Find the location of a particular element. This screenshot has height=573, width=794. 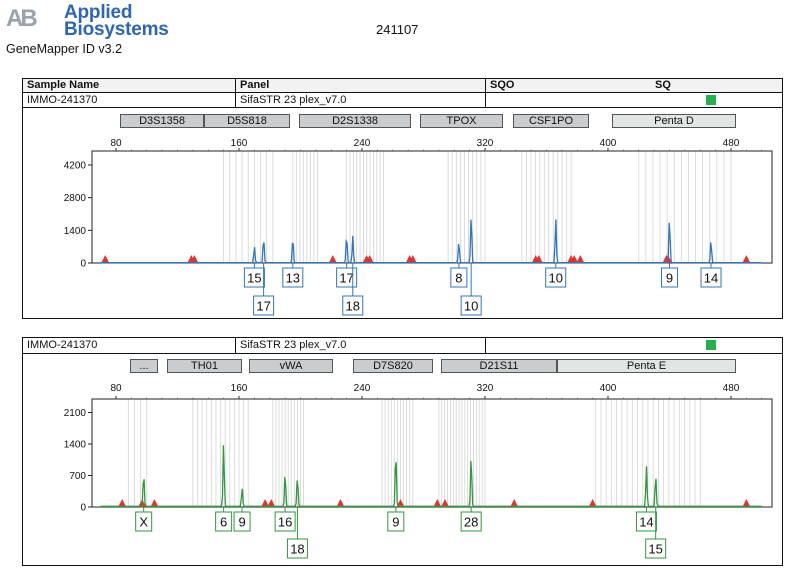

locus-d7s820: D7S820 is located at coordinates (393, 366).